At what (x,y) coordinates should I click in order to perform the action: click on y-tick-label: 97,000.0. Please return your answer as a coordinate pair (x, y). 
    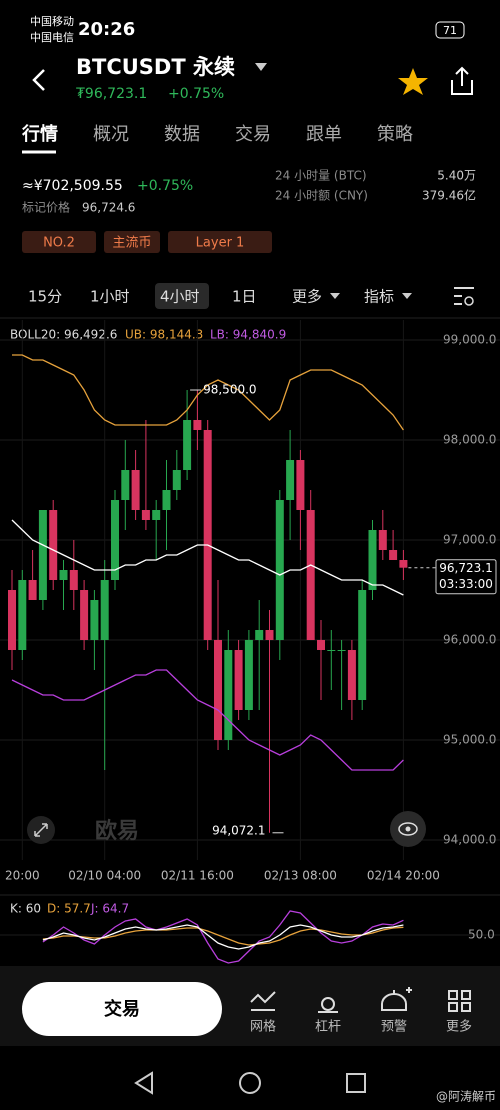
    Looking at the image, I should click on (469, 540).